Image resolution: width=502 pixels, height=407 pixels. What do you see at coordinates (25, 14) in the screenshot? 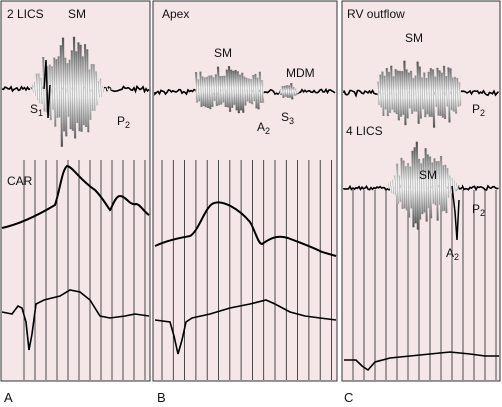
I see `panel-a-title: 2 LICS` at bounding box center [25, 14].